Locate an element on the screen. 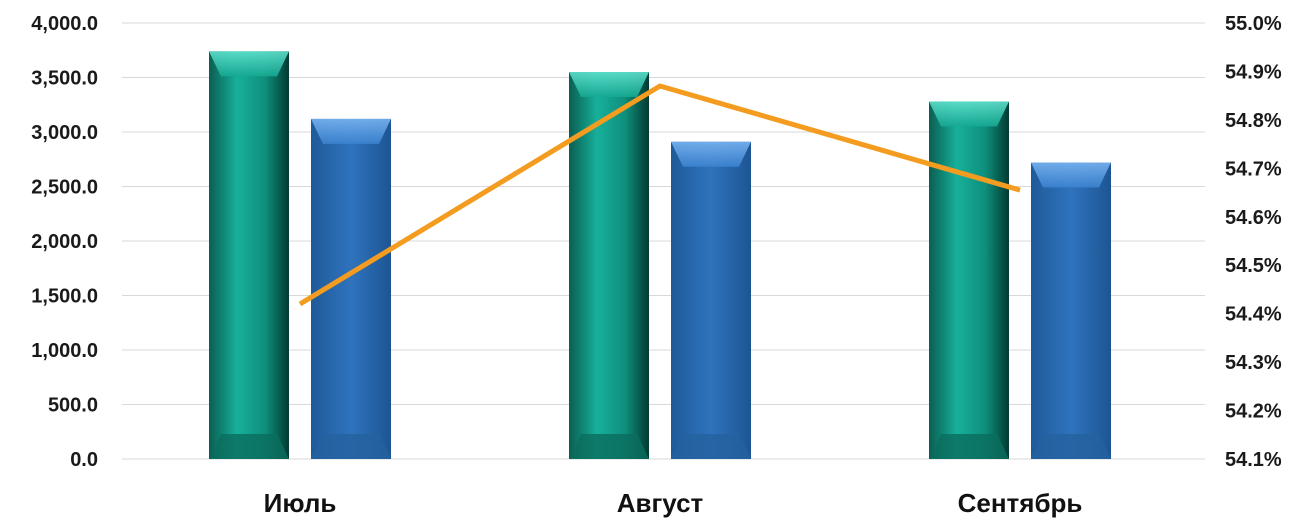  right-tick-label: 54.9% is located at coordinates (1253, 72).